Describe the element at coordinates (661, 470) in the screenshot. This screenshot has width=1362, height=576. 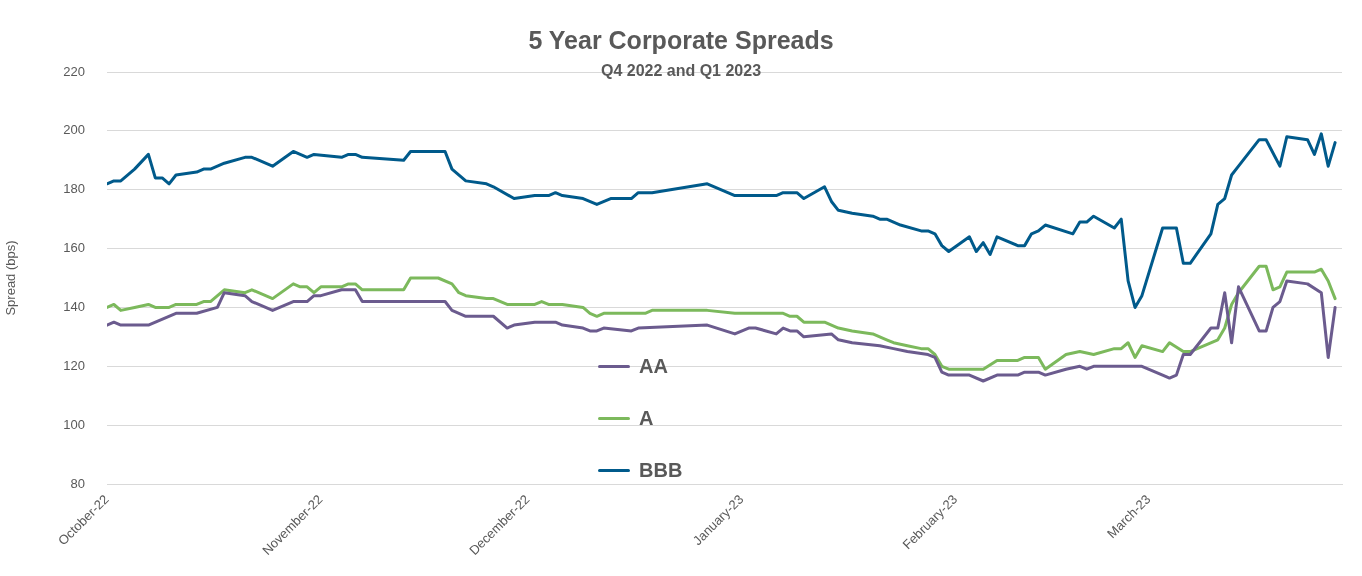
I see `legend-label: BBB` at that location.